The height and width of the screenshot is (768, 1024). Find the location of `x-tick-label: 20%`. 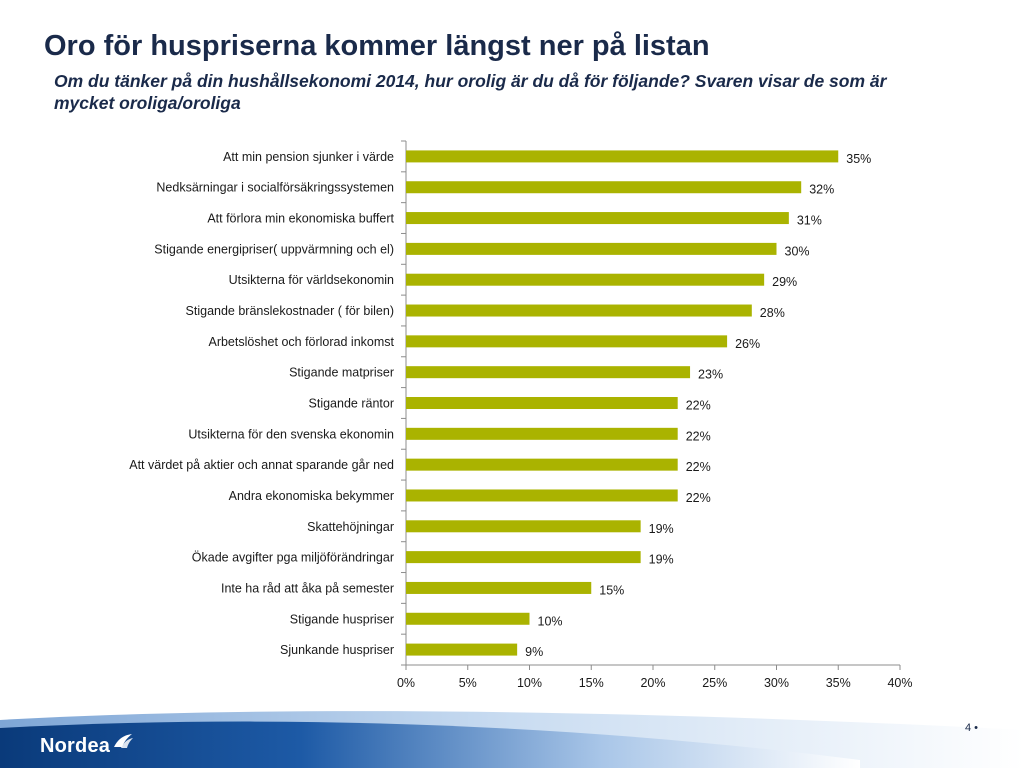

x-tick-label: 20% is located at coordinates (652, 683).